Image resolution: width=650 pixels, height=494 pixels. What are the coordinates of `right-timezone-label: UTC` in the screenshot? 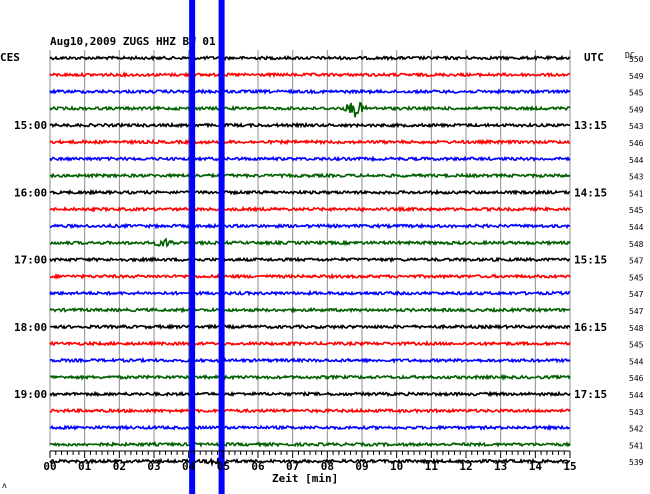 It's located at (594, 57).